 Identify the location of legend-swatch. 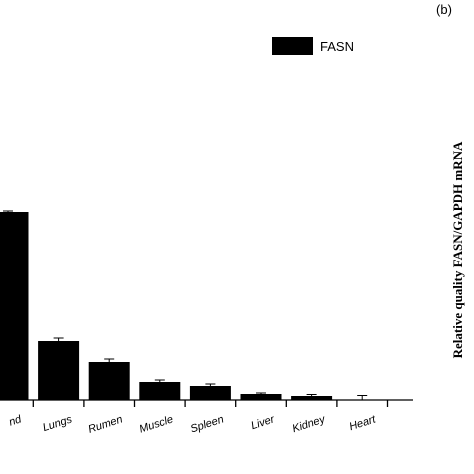
(292, 46).